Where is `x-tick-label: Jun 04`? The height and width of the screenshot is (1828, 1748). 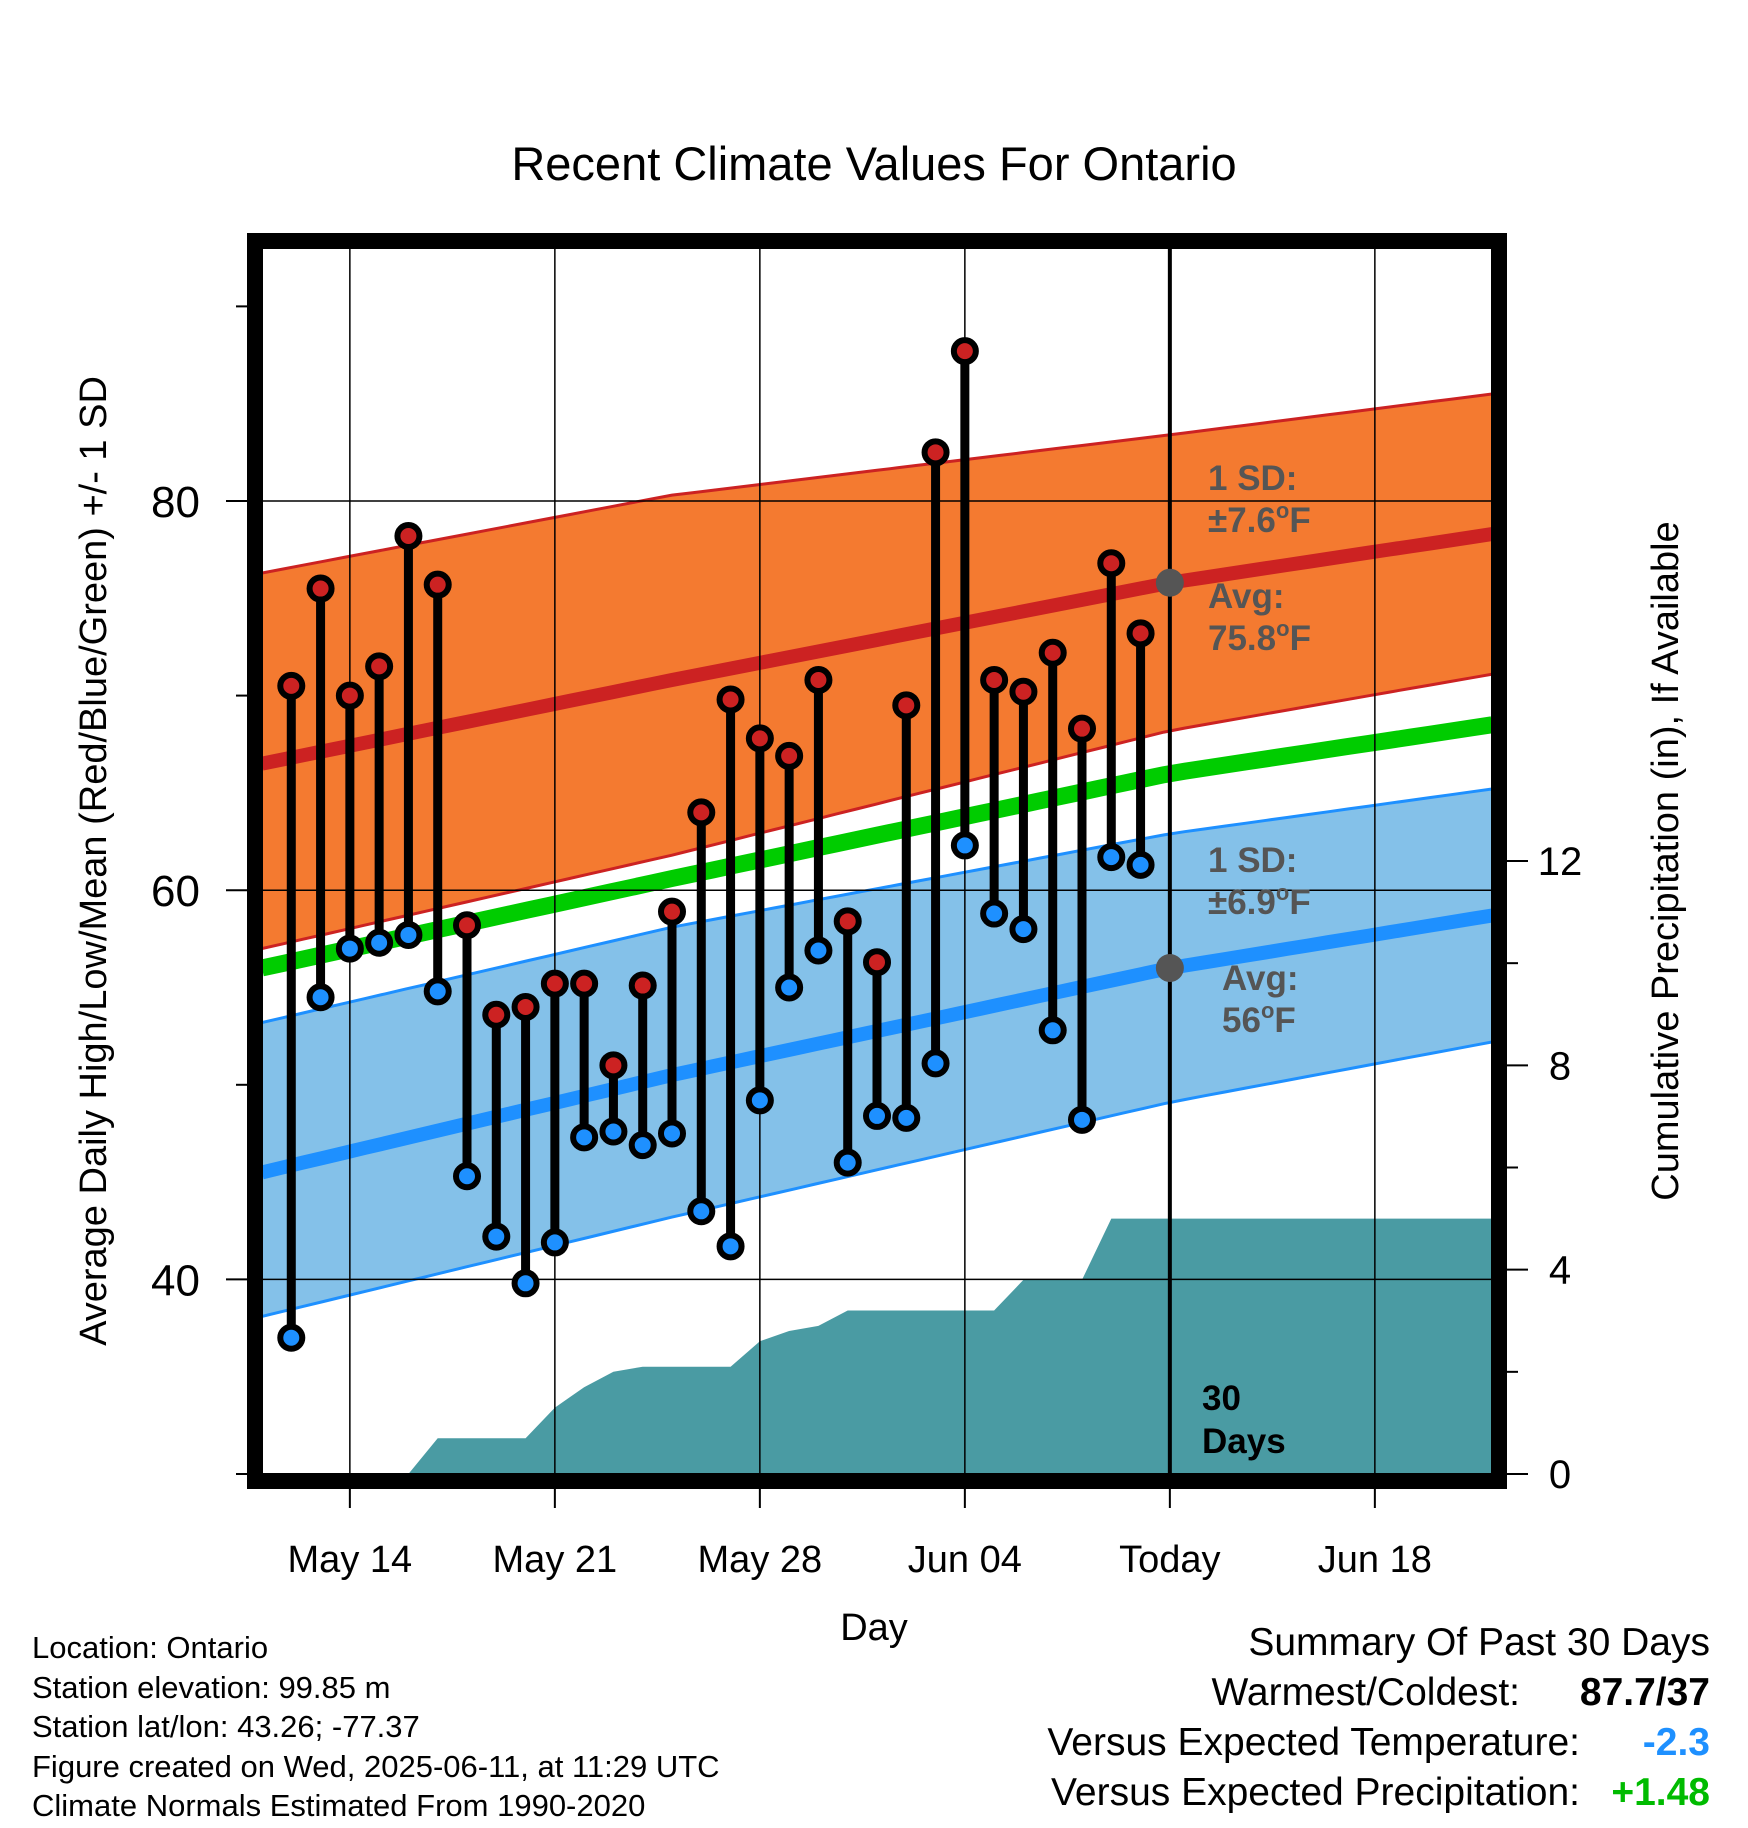 x-tick-label: Jun 04 is located at coordinates (965, 1560).